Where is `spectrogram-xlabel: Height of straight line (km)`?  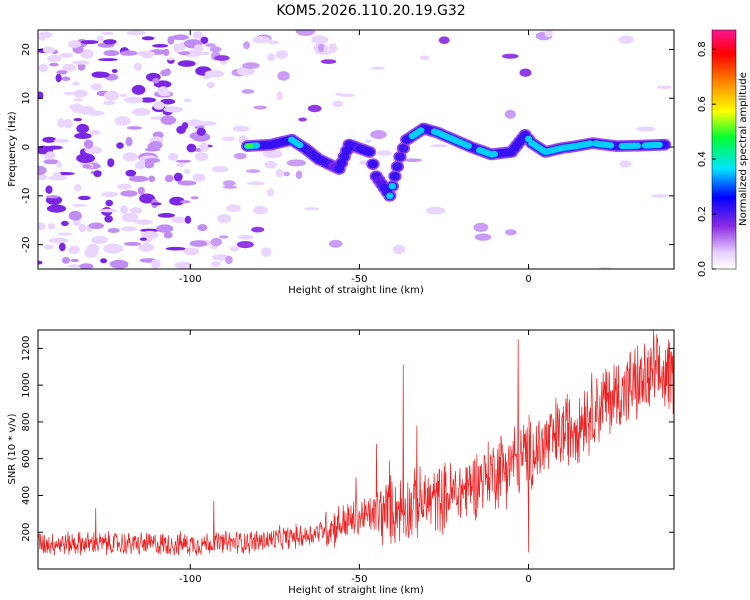
spectrogram-xlabel: Height of straight line (km) is located at coordinates (356, 290).